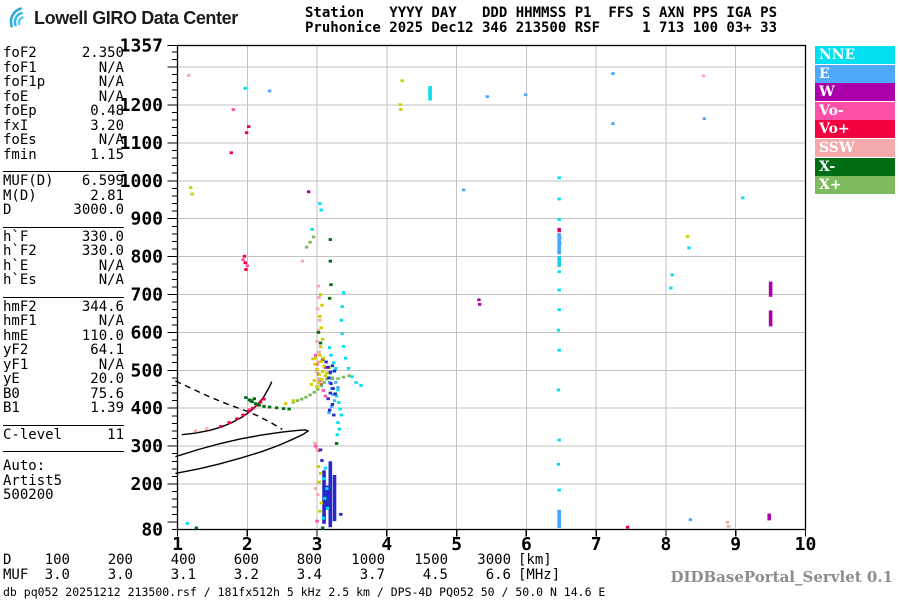 This screenshot has height=600, width=900. I want to click on parameter-row-M(D): M(D) 2.81, so click(63, 195).